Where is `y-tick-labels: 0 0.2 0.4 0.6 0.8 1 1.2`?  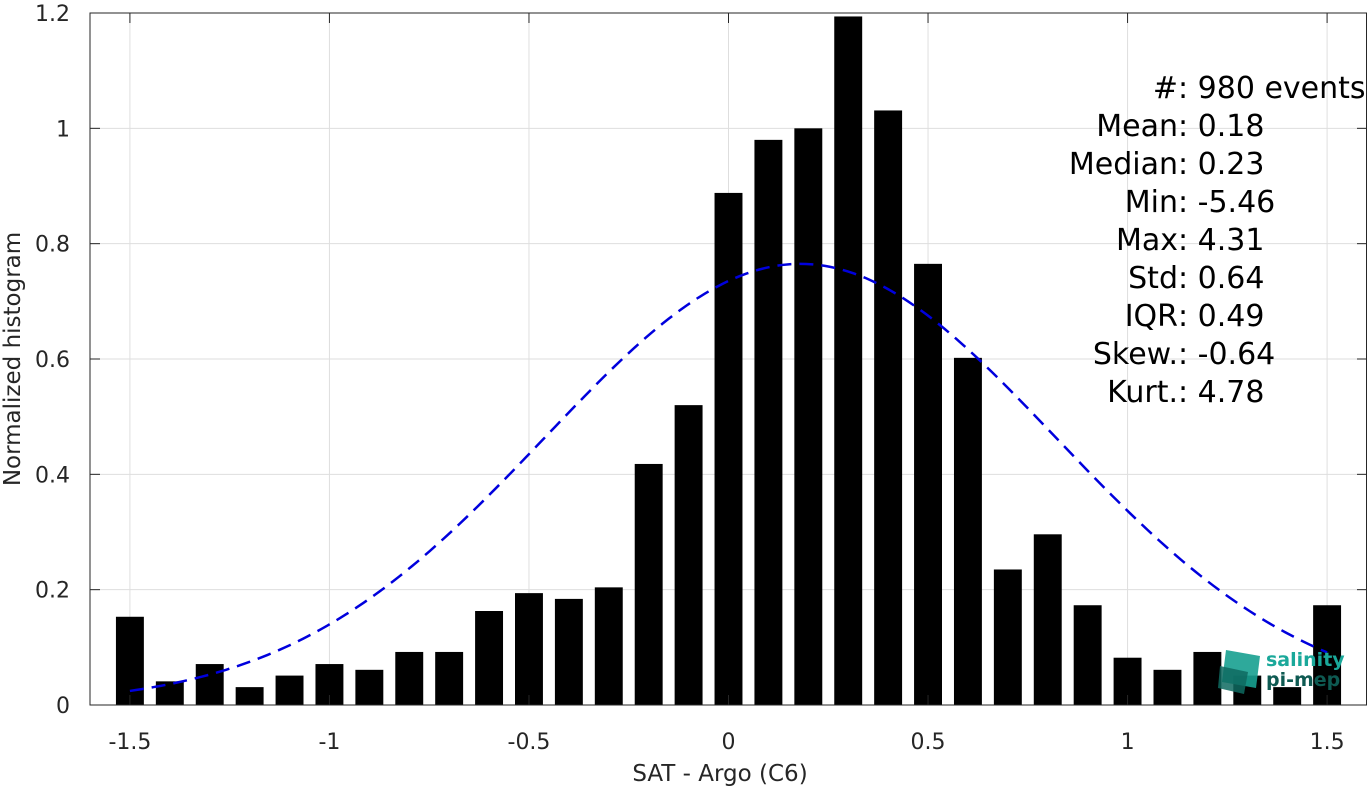 y-tick-labels: 0 0.2 0.4 0.6 0.8 1 1.2 is located at coordinates (52, 360).